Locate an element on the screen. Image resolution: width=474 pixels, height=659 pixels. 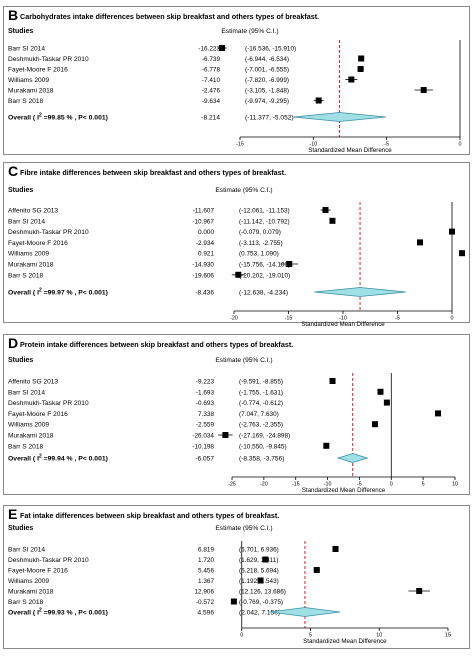
study-estimate: -6.739 is located at coordinates (211, 59).